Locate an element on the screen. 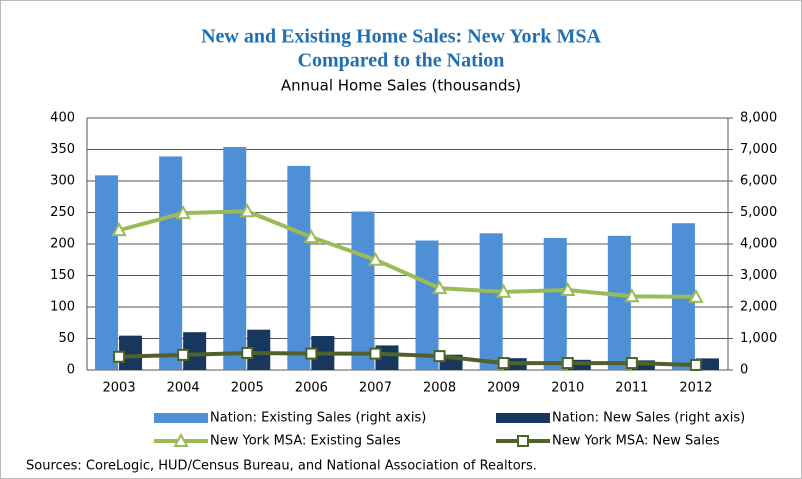 The image size is (802, 479). y-tick-label: 400 is located at coordinates (62, 118).